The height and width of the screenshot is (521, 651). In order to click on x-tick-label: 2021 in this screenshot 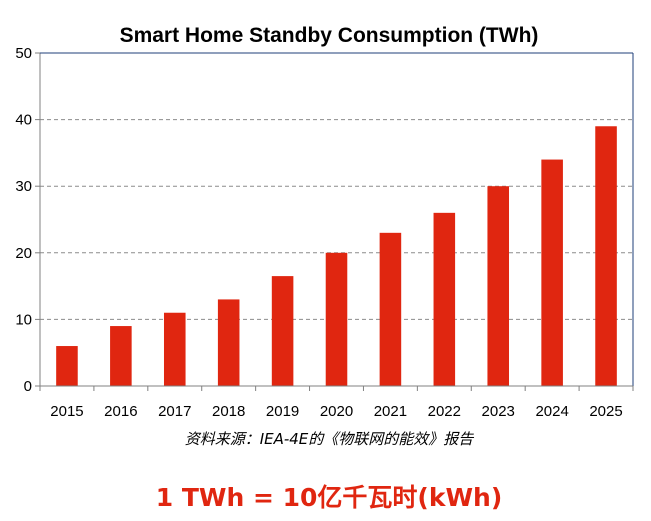, I will do `click(390, 411)`.